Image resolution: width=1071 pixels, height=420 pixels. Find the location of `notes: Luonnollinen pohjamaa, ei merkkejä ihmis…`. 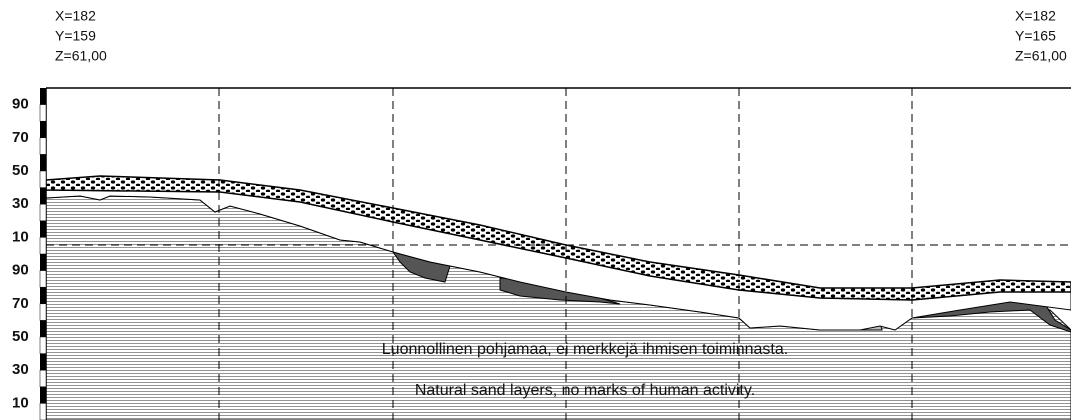

notes: Luonnollinen pohjamaa, ei merkkejä ihmis… is located at coordinates (585, 370).